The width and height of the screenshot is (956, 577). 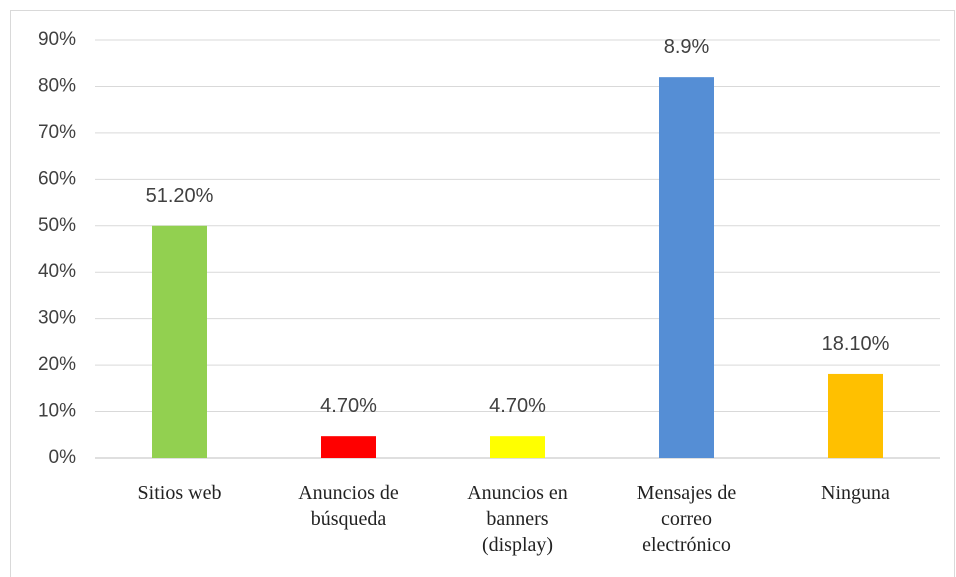 I want to click on x-tick-label-line: correo, so click(x=686, y=519).